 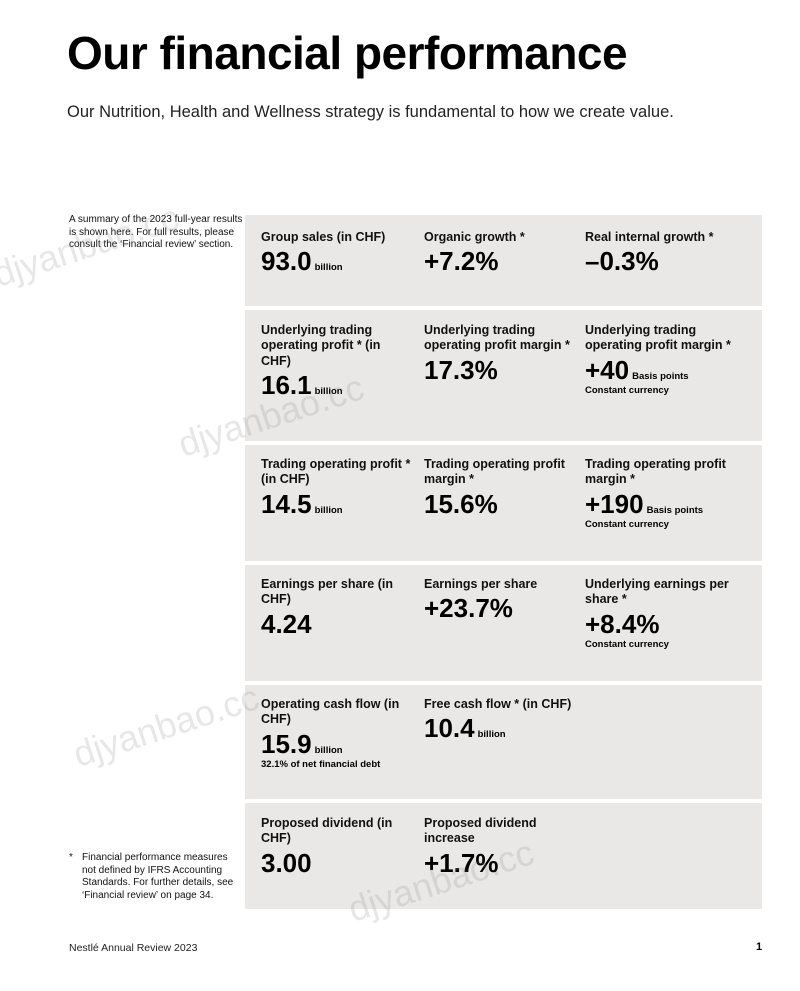 What do you see at coordinates (622, 623) in the screenshot?
I see `metric-value: +8.4%` at bounding box center [622, 623].